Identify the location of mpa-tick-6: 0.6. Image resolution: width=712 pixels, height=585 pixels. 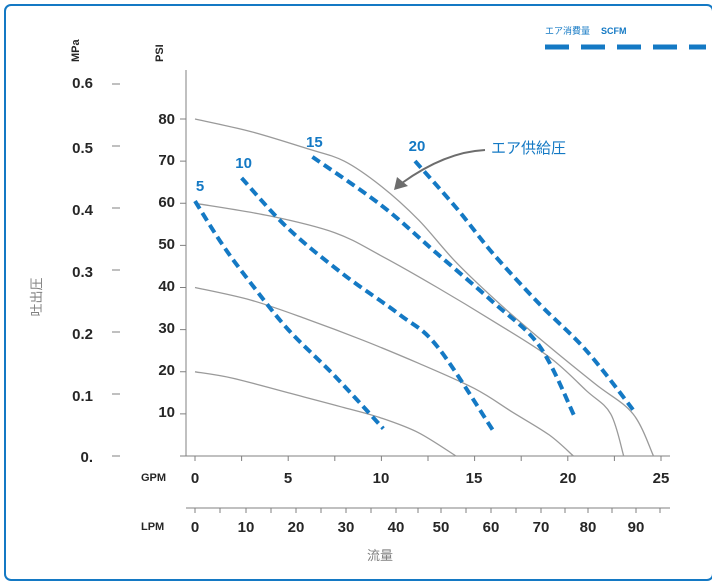
(82, 83).